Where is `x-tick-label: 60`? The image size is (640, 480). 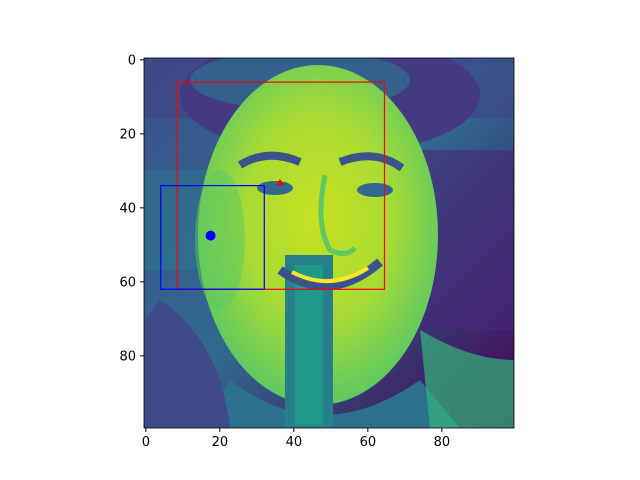 x-tick-label: 60 is located at coordinates (368, 442).